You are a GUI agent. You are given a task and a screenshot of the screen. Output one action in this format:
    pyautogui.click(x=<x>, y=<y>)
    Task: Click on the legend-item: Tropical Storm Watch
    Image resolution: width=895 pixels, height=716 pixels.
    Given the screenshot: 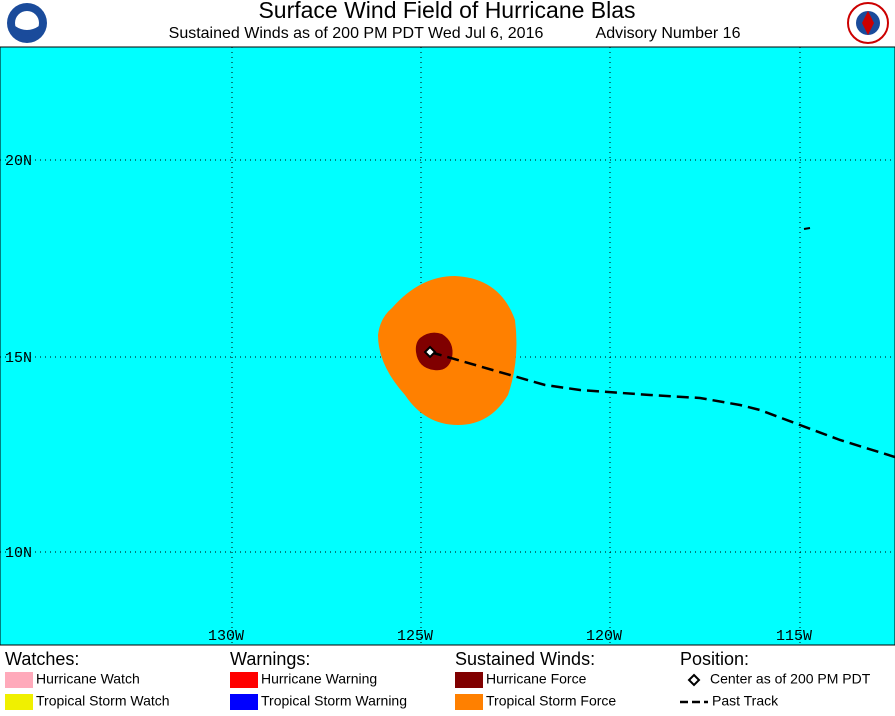 What is the action you would take?
    pyautogui.click(x=103, y=701)
    